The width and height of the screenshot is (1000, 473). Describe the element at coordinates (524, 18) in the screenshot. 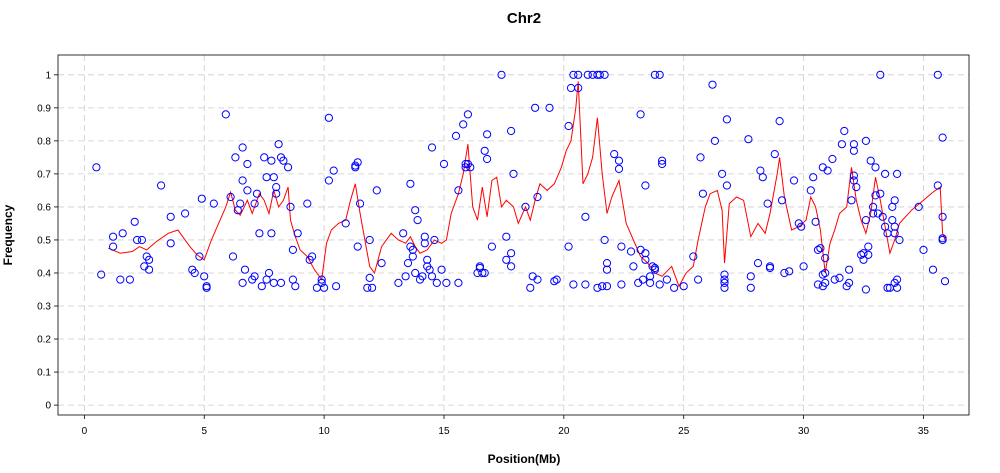

I see `chart-title: Chr2` at that location.